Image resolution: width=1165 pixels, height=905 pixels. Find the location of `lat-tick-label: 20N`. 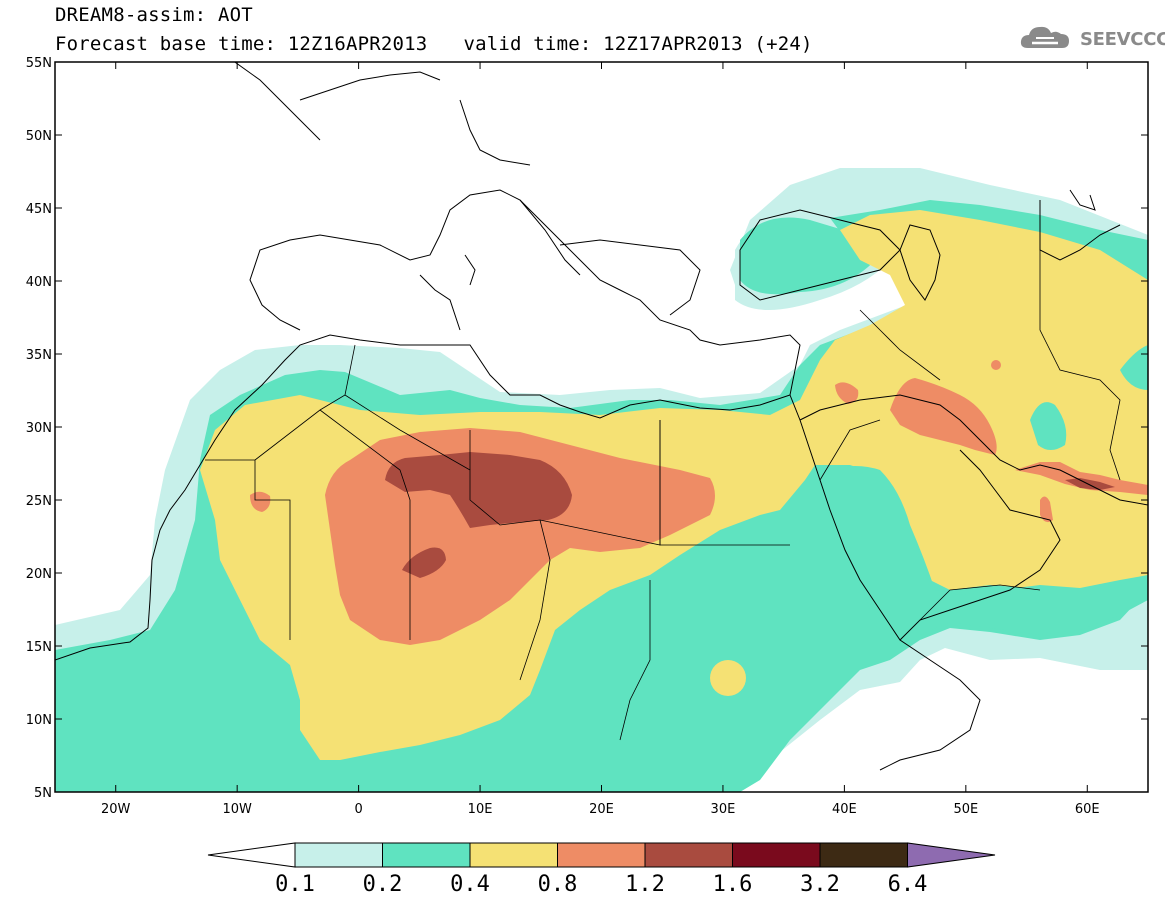

lat-tick-label: 20N is located at coordinates (39, 574).